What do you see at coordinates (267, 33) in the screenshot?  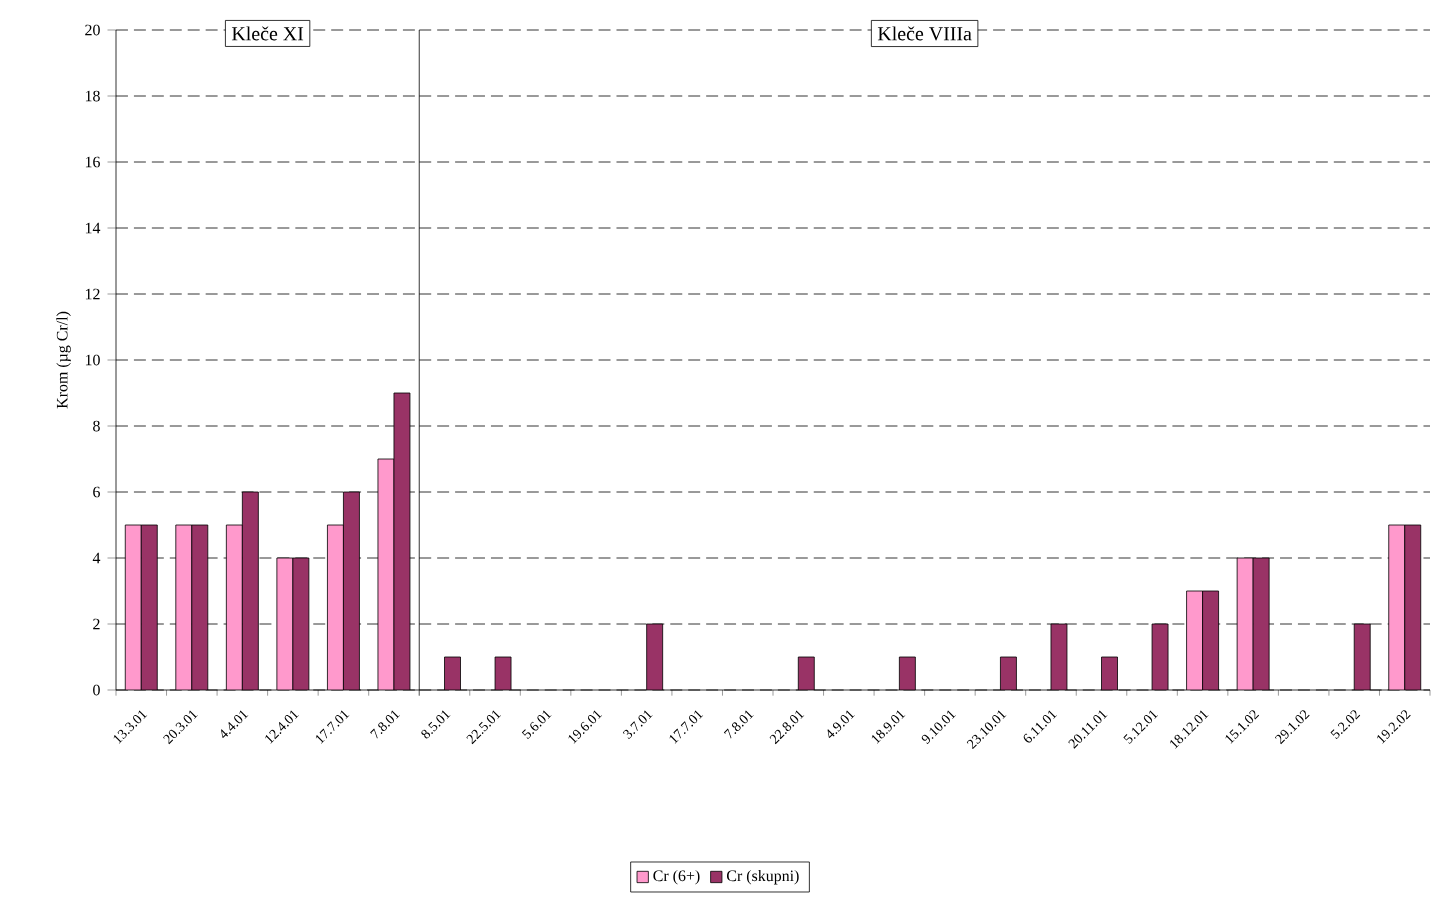 I see `chart-title: Kleče XI` at bounding box center [267, 33].